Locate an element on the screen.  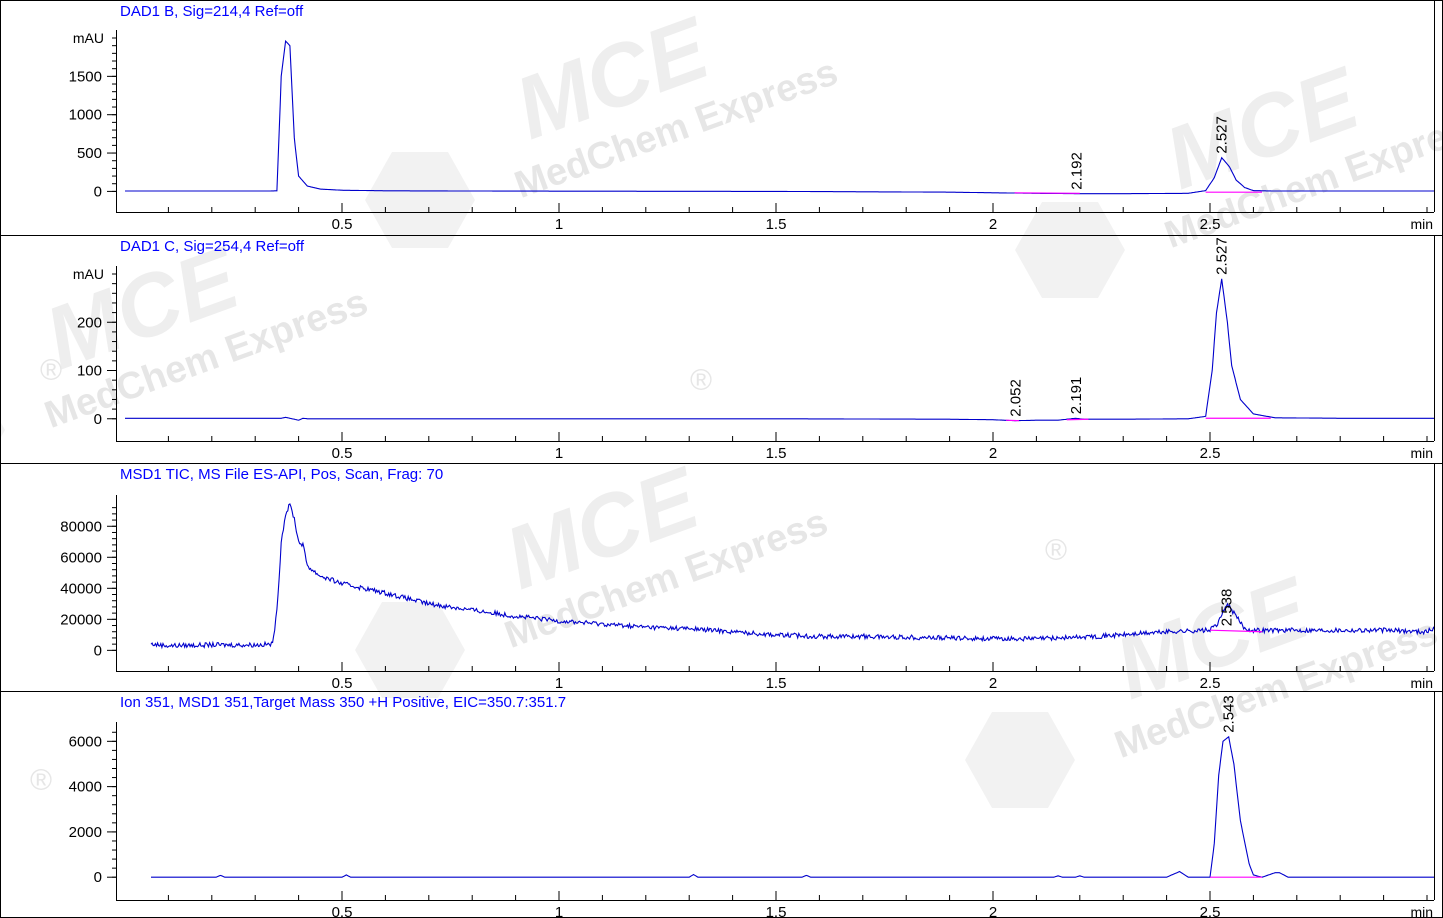
y-tick-label: 2000 is located at coordinates (85, 832).